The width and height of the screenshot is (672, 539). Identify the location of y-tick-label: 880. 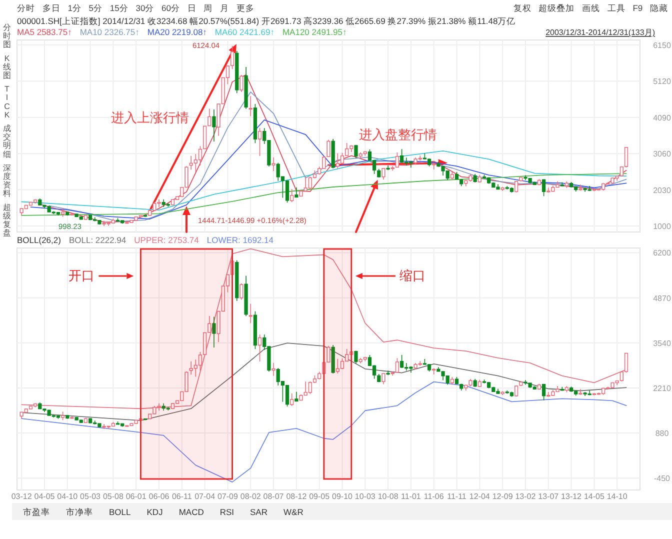
(662, 433).